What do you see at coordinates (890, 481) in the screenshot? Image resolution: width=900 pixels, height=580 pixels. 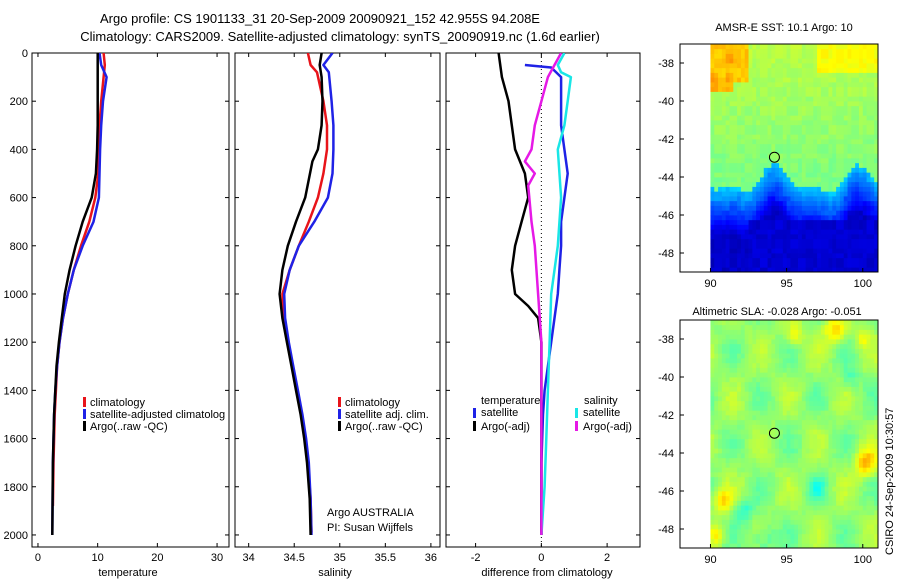 I see `csiro-timestamp: CSIRO 24-Sep-2009 10:30:57` at bounding box center [890, 481].